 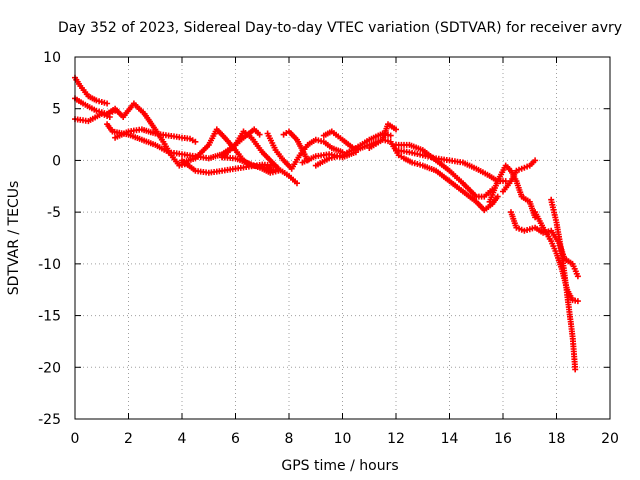 I want to click on x-tick-label: 18, so click(x=557, y=439).